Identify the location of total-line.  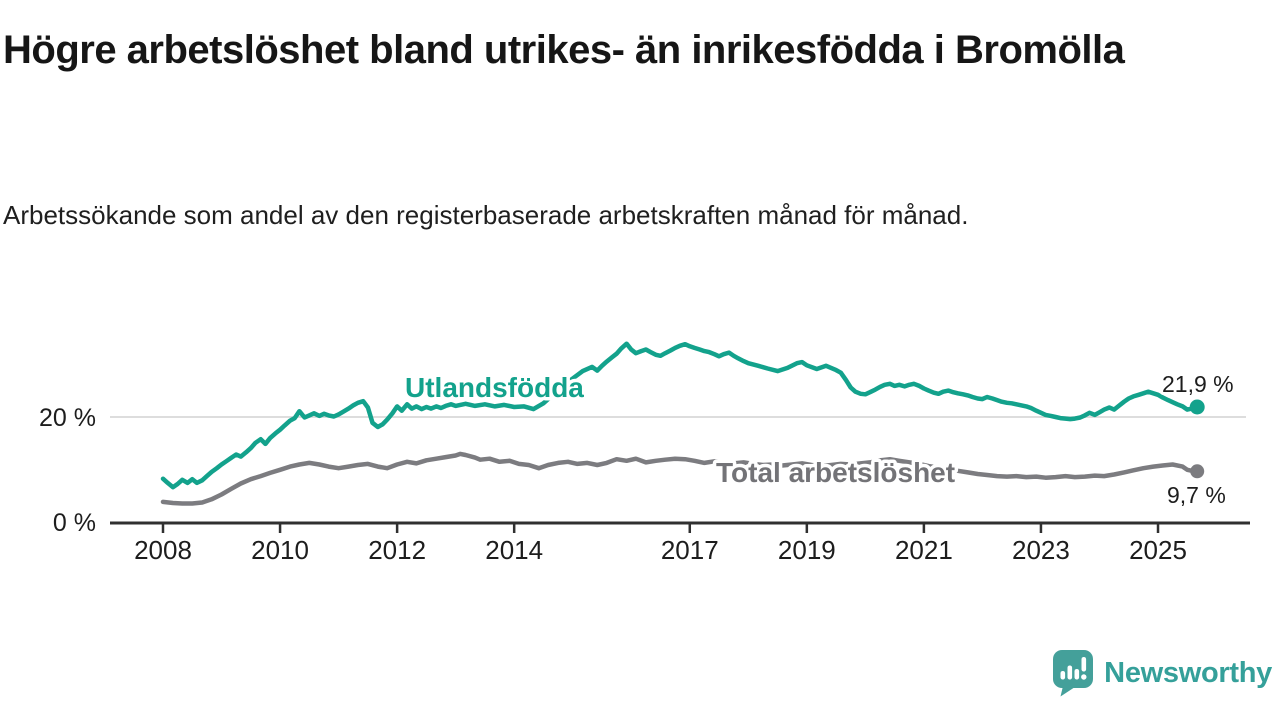
(680, 478).